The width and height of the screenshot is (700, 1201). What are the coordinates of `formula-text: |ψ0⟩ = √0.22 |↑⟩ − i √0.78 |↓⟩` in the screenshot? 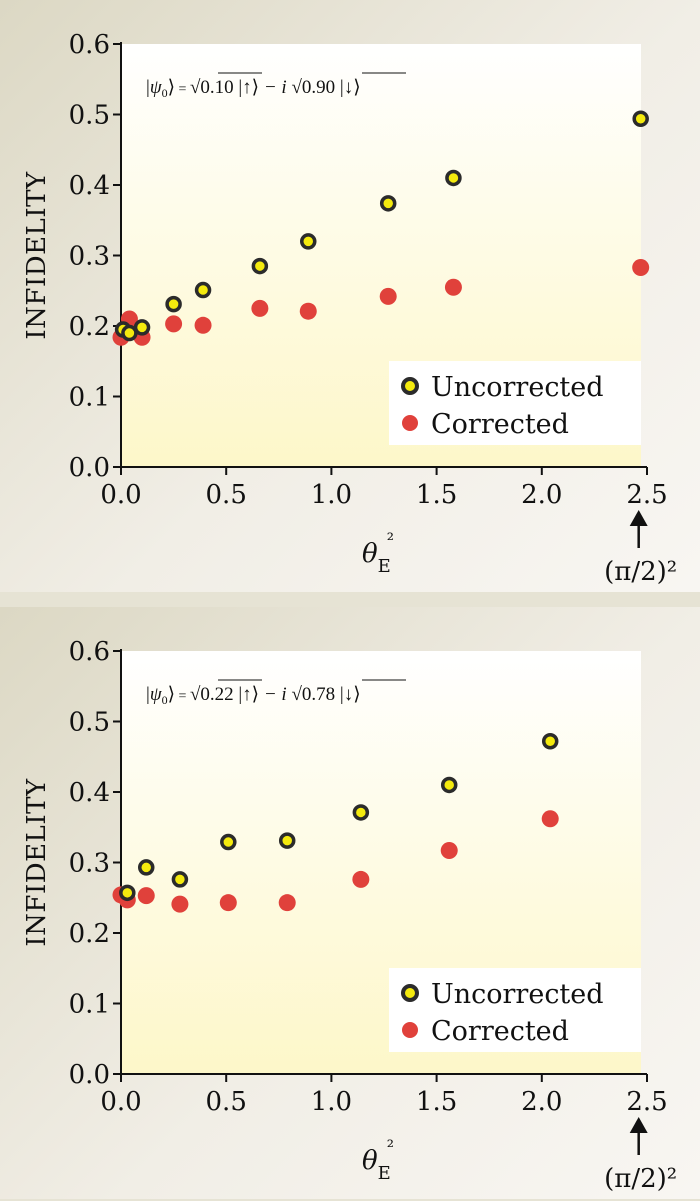 It's located at (253, 695).